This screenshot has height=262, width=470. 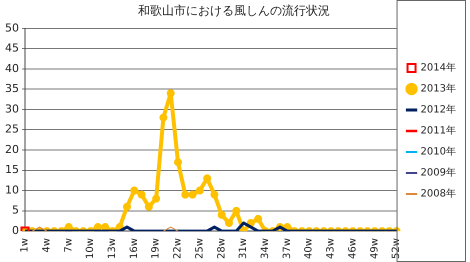 I want to click on legend-label: 2009年, so click(x=438, y=172).